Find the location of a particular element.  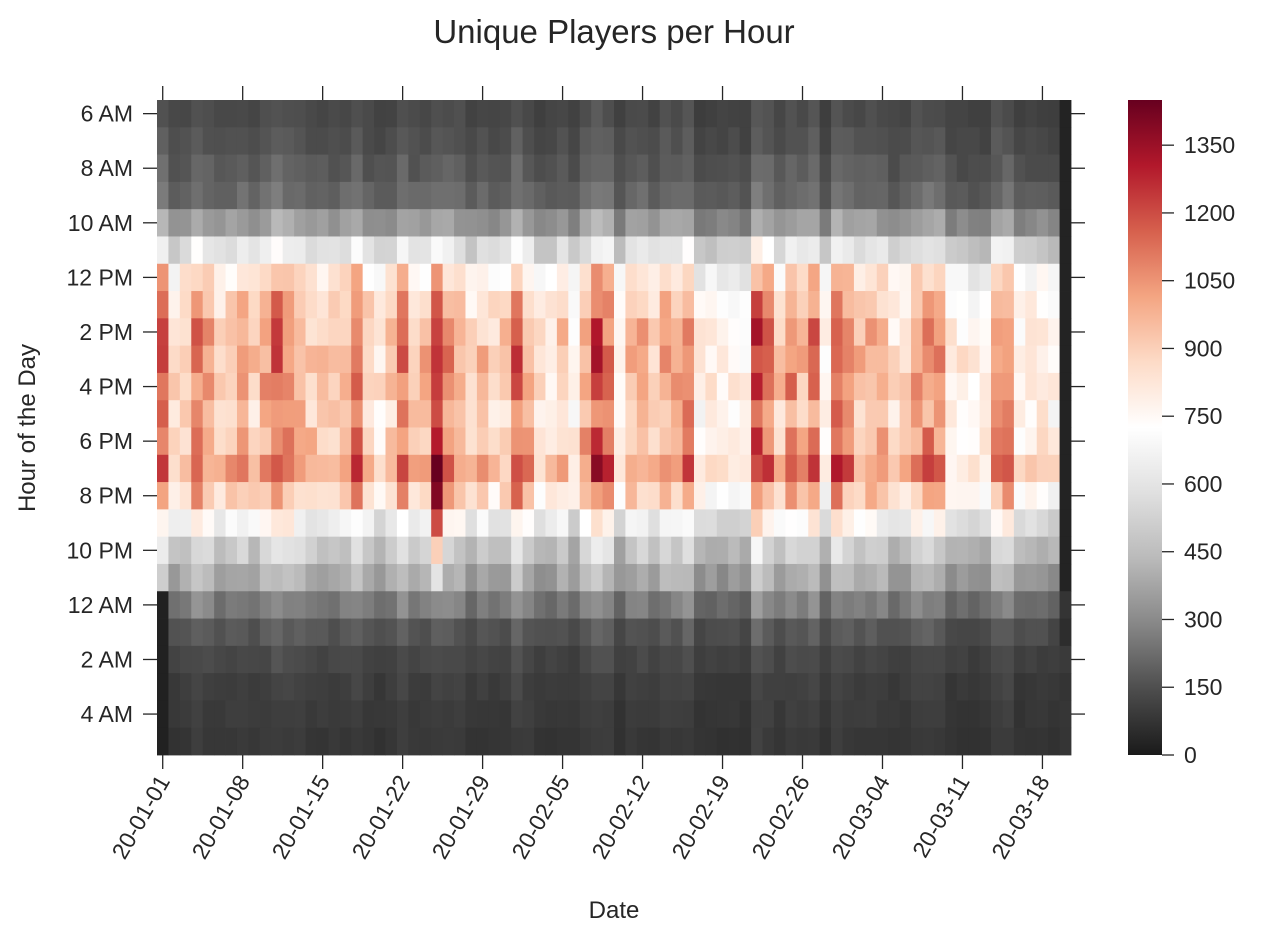

x-tick-label: 20-01-01 is located at coordinates (140, 817).